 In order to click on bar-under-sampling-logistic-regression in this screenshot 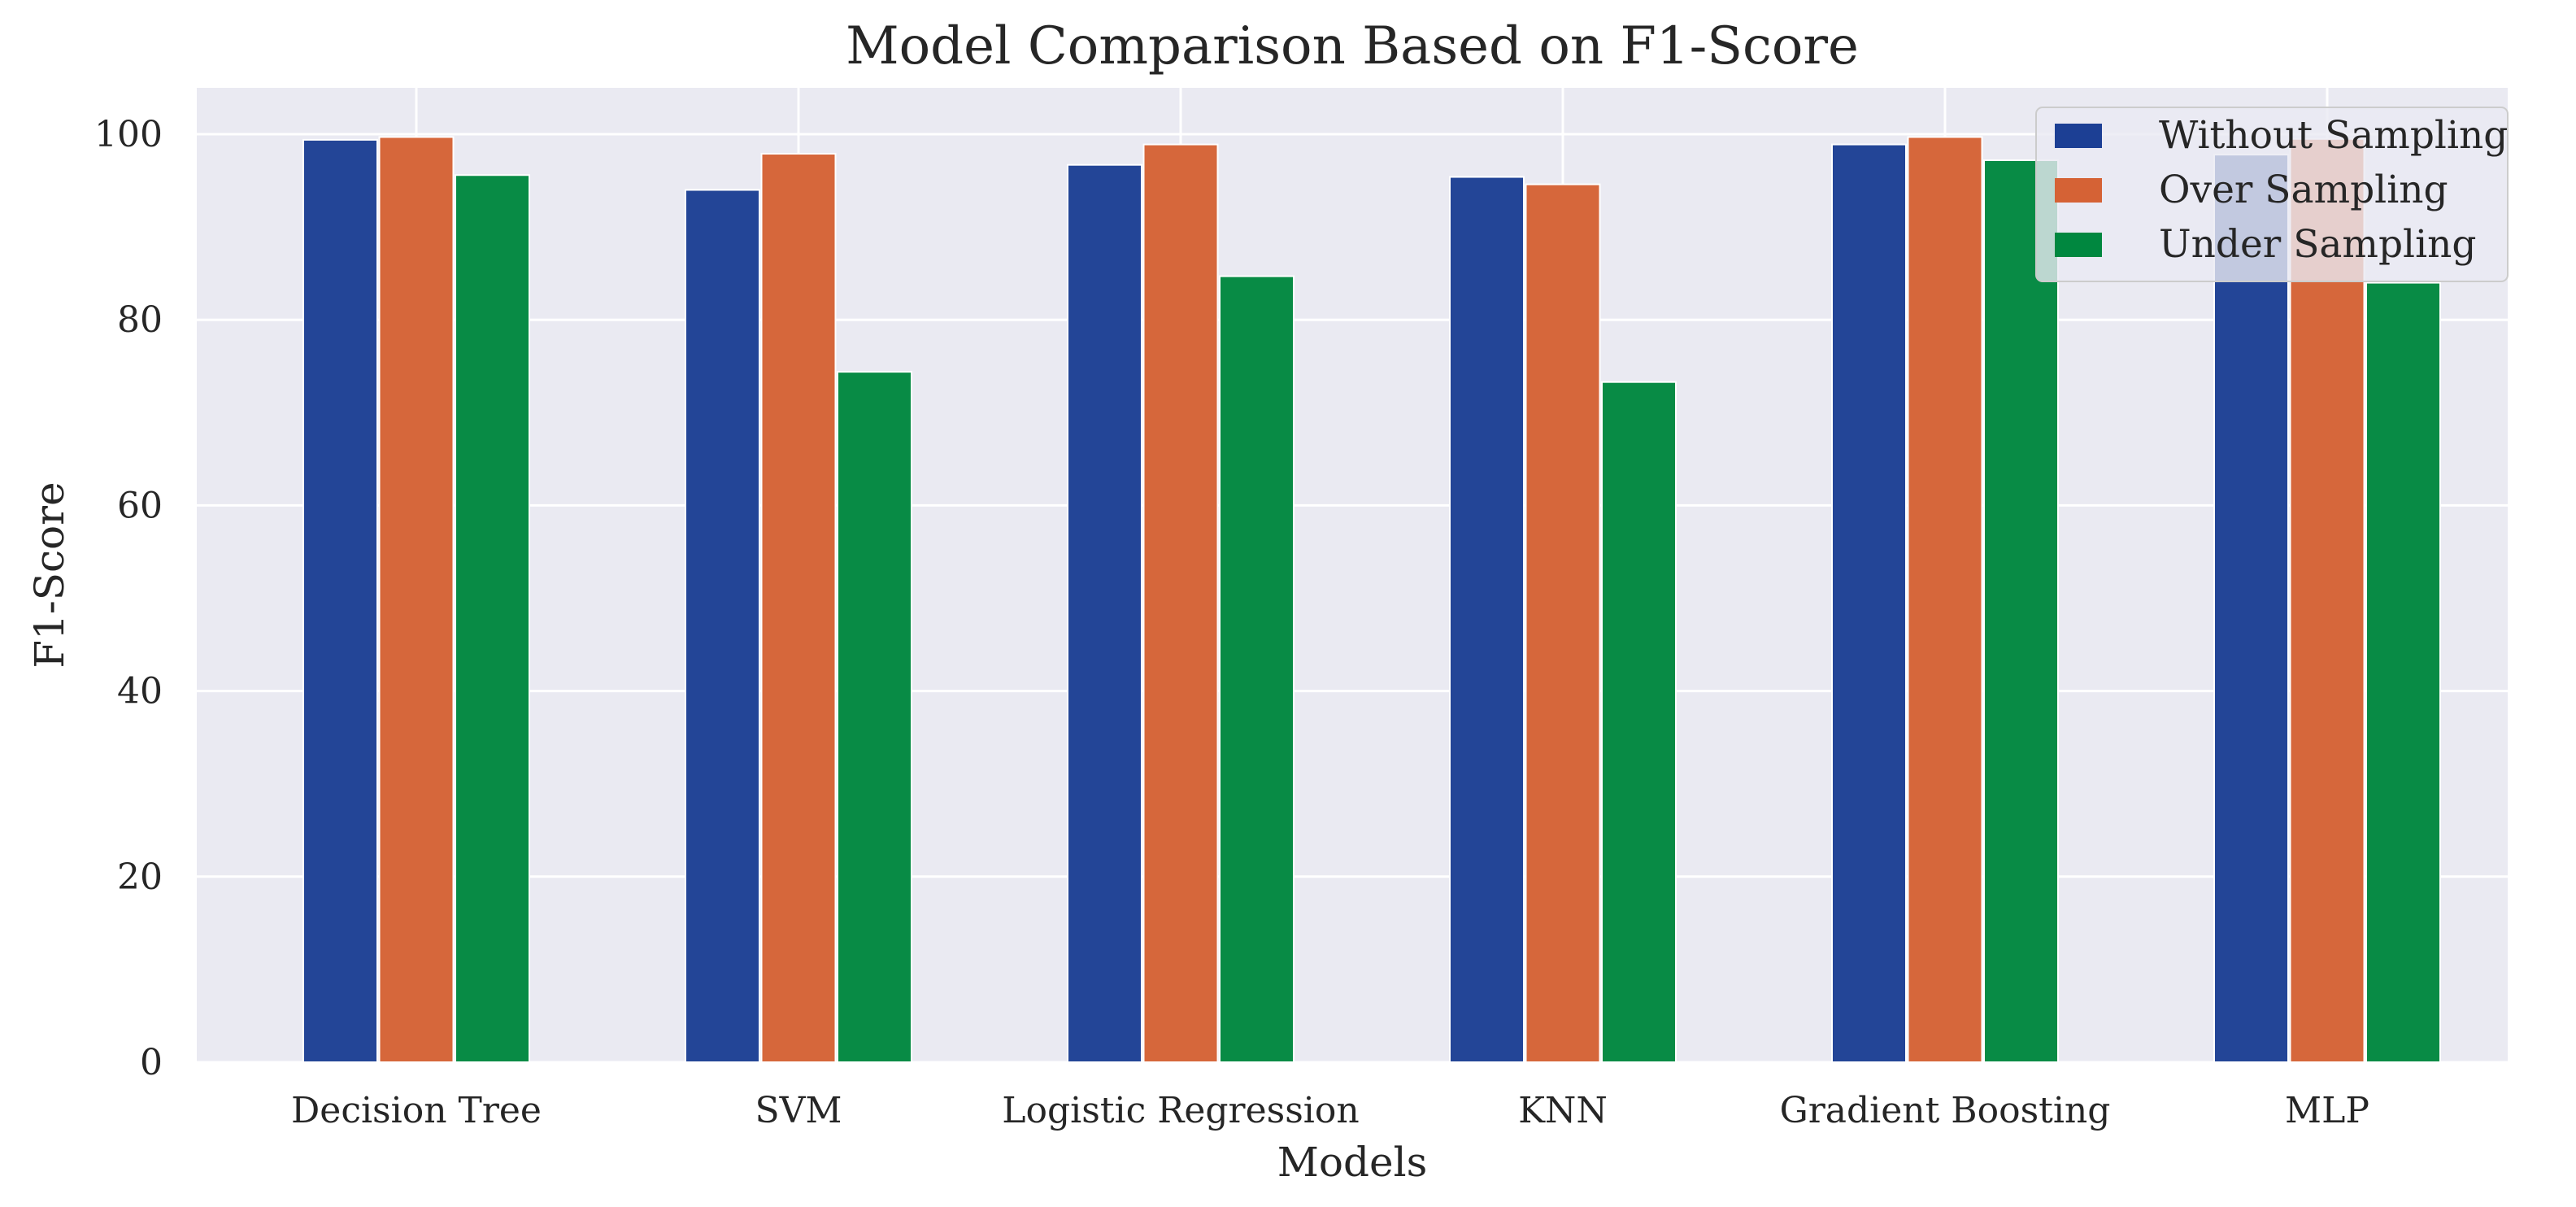, I will do `click(1257, 669)`.